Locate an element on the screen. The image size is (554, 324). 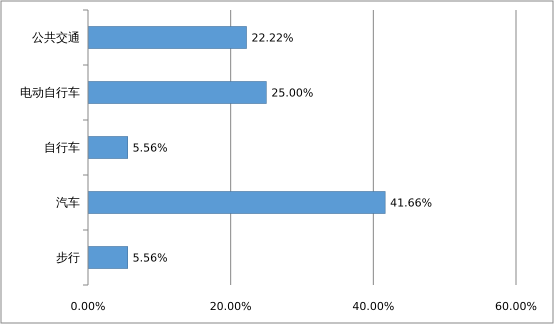
y-tick-label: 步行 is located at coordinates (68, 257).